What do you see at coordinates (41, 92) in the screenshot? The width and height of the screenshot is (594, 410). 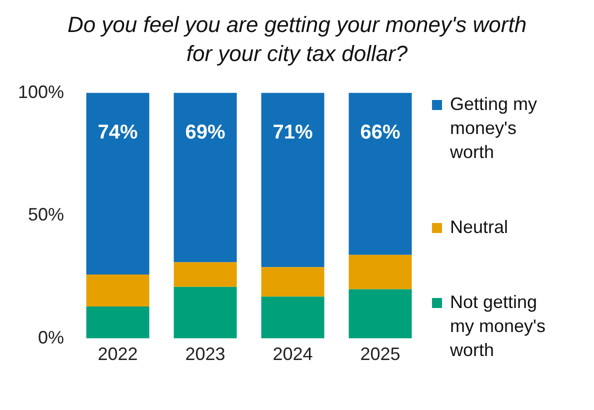 I see `y-tick-label: 100%` at bounding box center [41, 92].